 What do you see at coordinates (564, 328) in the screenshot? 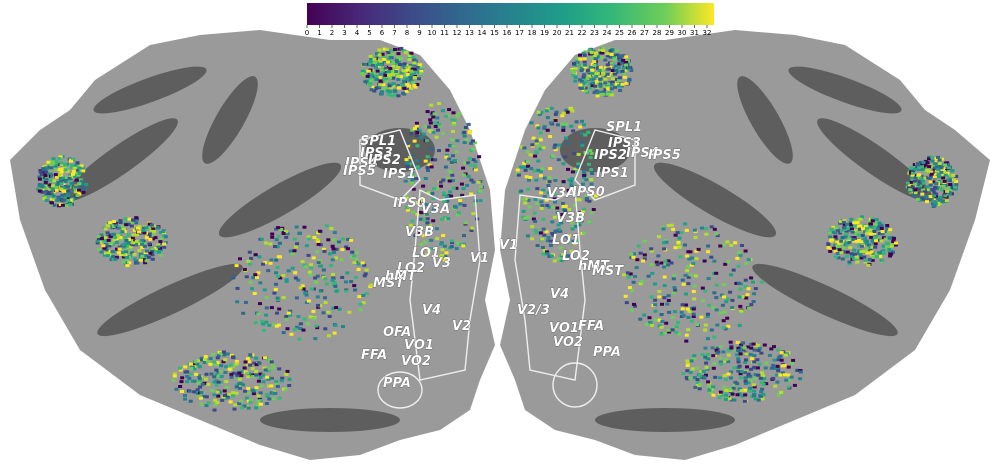
I see `roi-label: VO1` at bounding box center [564, 328].